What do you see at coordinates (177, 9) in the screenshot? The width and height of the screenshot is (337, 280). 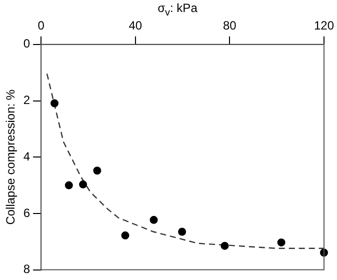 I see `x-axis-title: σ$_{v}$: kPa` at bounding box center [177, 9].